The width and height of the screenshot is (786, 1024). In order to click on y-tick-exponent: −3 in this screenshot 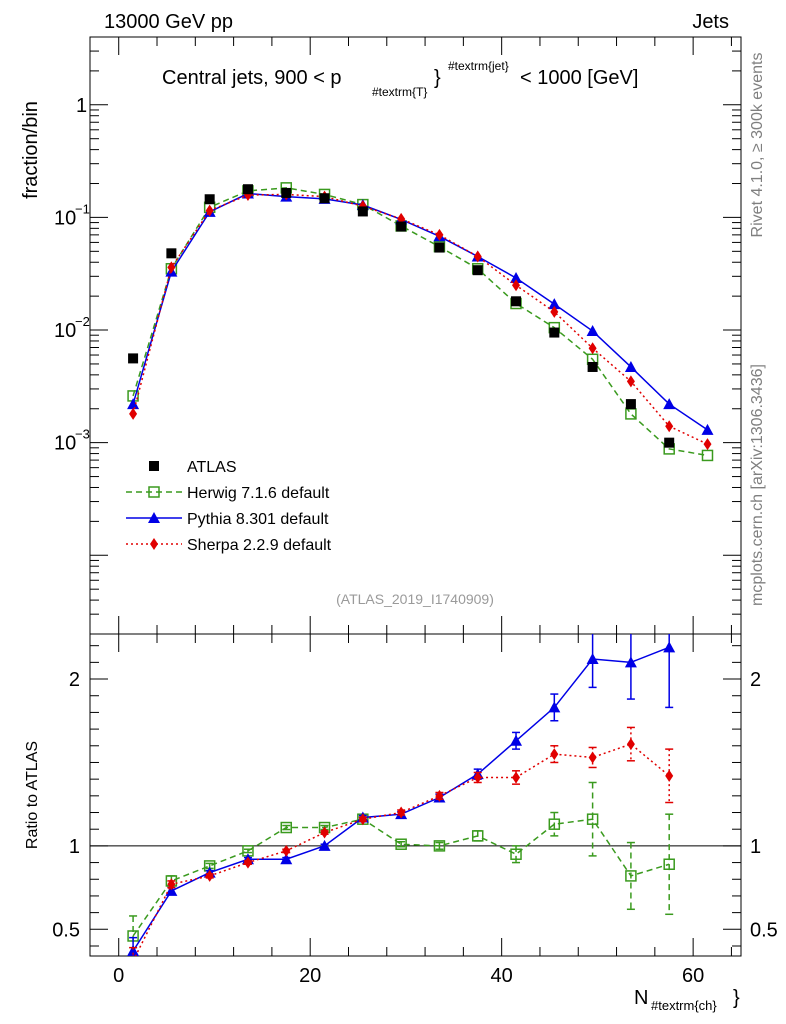, I will do `click(82, 434)`.